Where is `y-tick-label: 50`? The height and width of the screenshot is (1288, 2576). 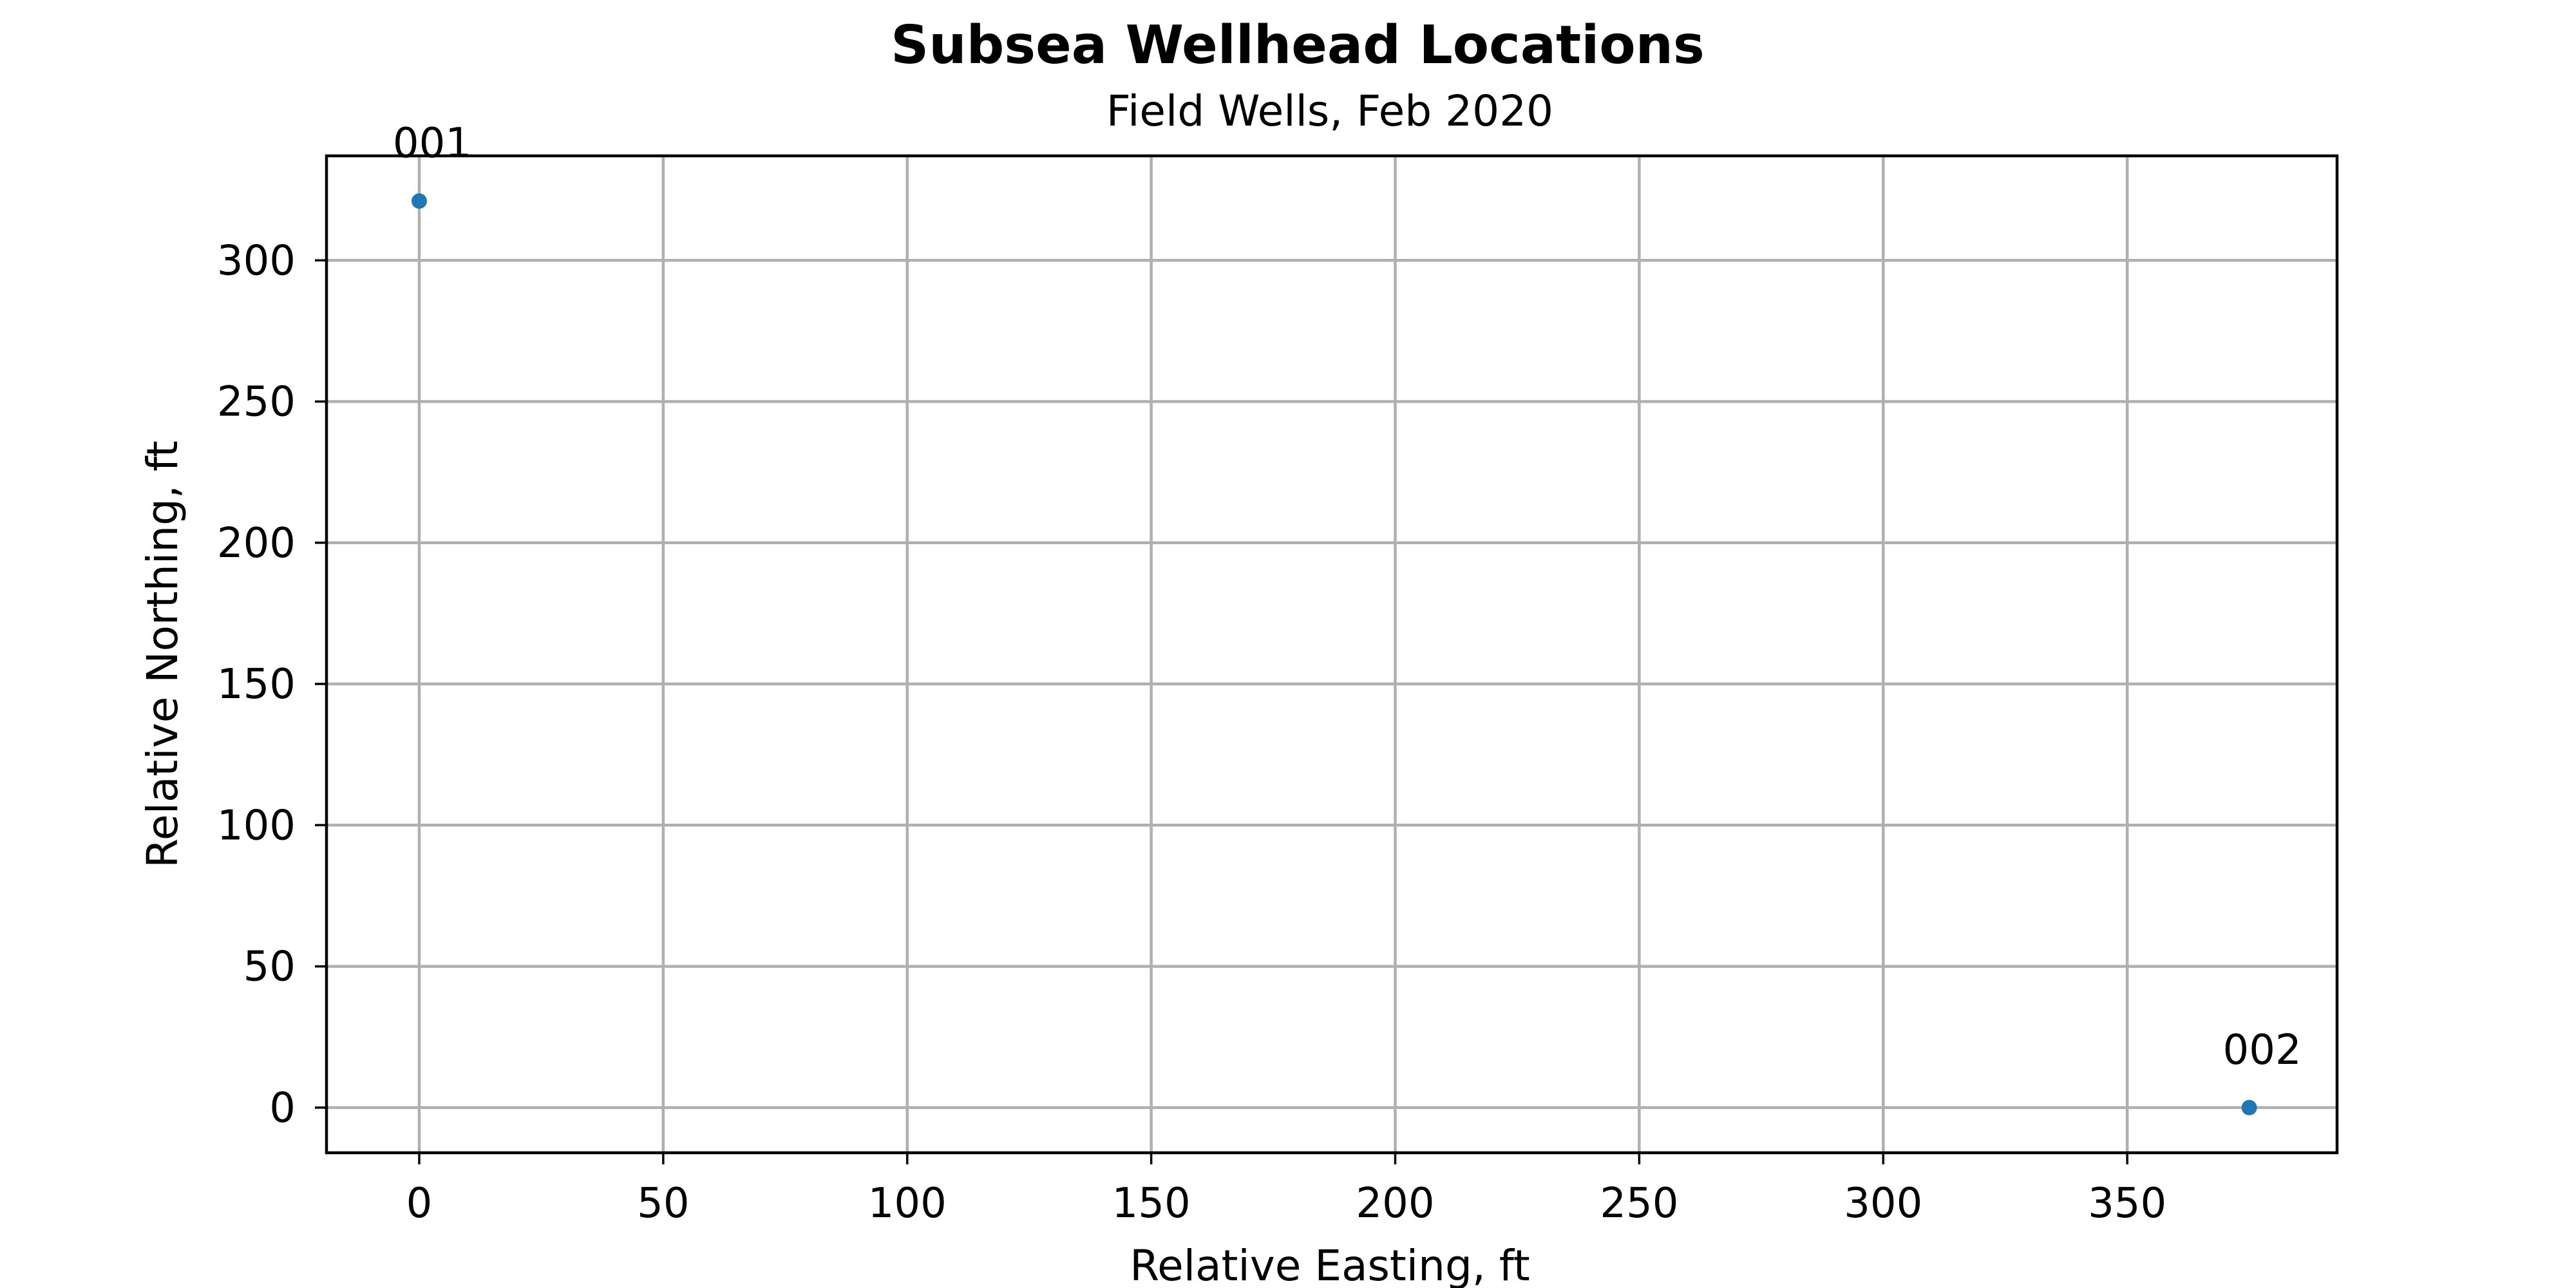
y-tick-label: 50 is located at coordinates (269, 967).